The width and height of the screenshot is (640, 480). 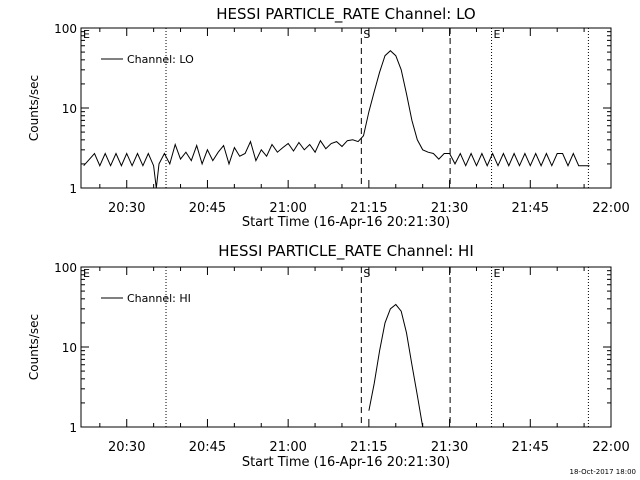 What do you see at coordinates (159, 298) in the screenshot?
I see `legend-label: Channel: HI` at bounding box center [159, 298].